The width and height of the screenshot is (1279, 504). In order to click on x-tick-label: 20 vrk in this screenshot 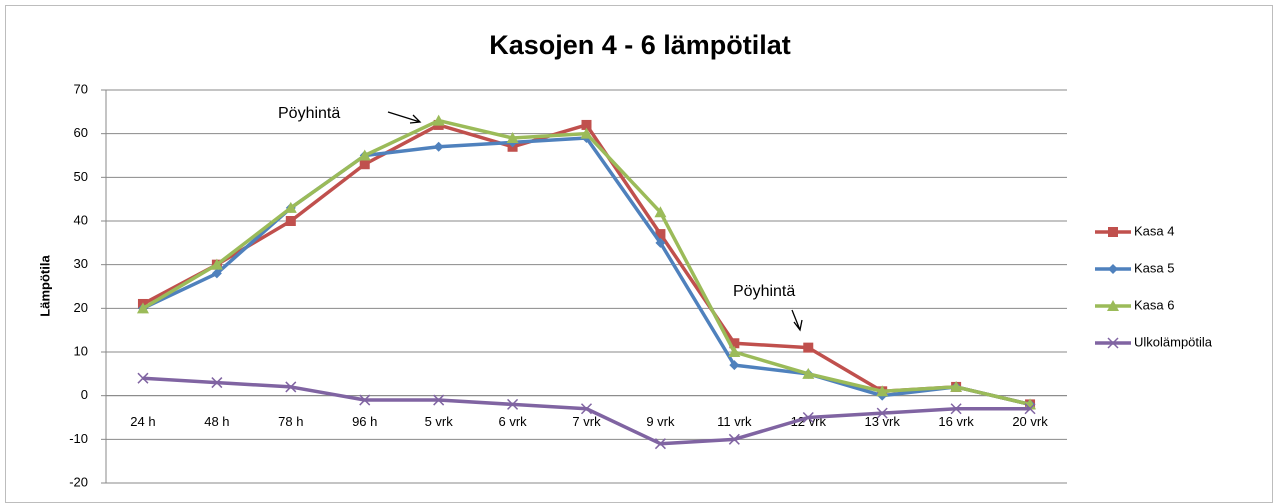, I will do `click(1030, 421)`.